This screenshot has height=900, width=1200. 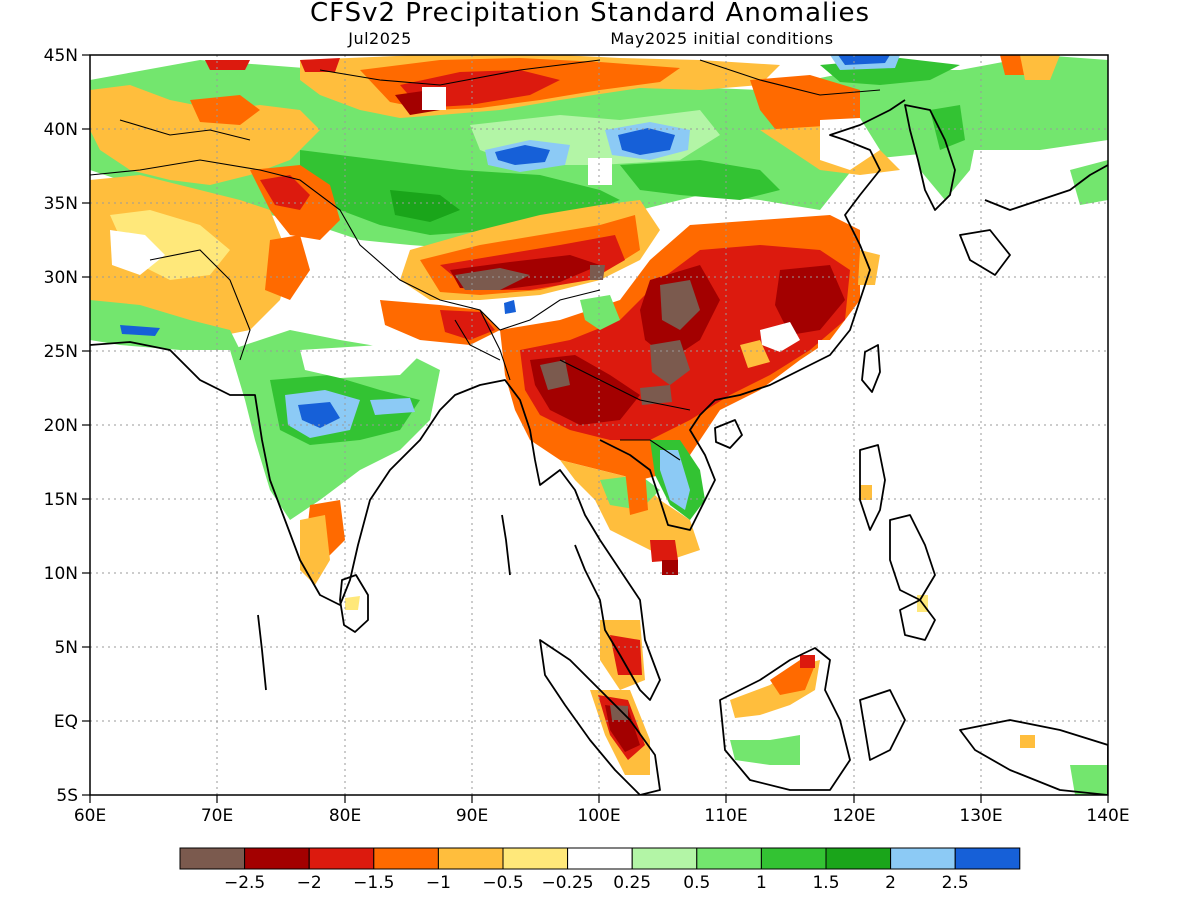 I want to click on y-tick-label: EQ, so click(x=66, y=722).